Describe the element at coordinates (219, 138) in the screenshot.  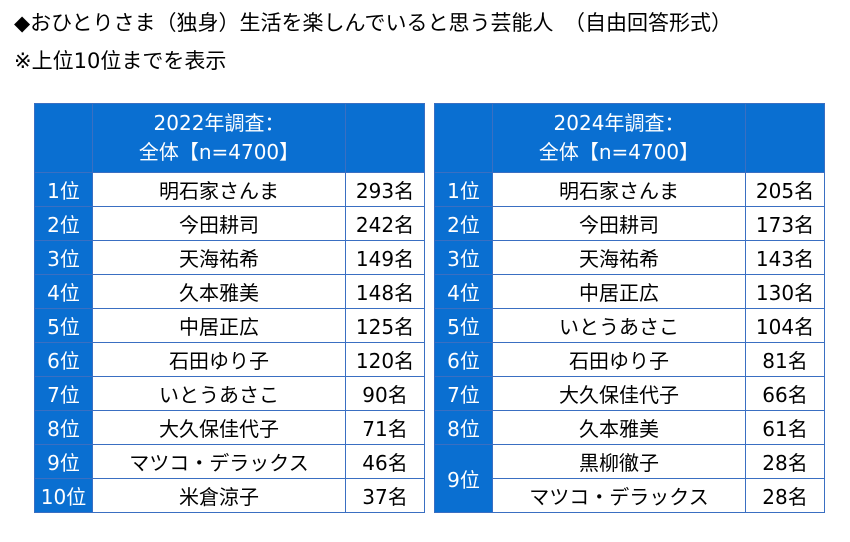
I see `survey-header: 2022年調査： 全体【n=4700】` at that location.